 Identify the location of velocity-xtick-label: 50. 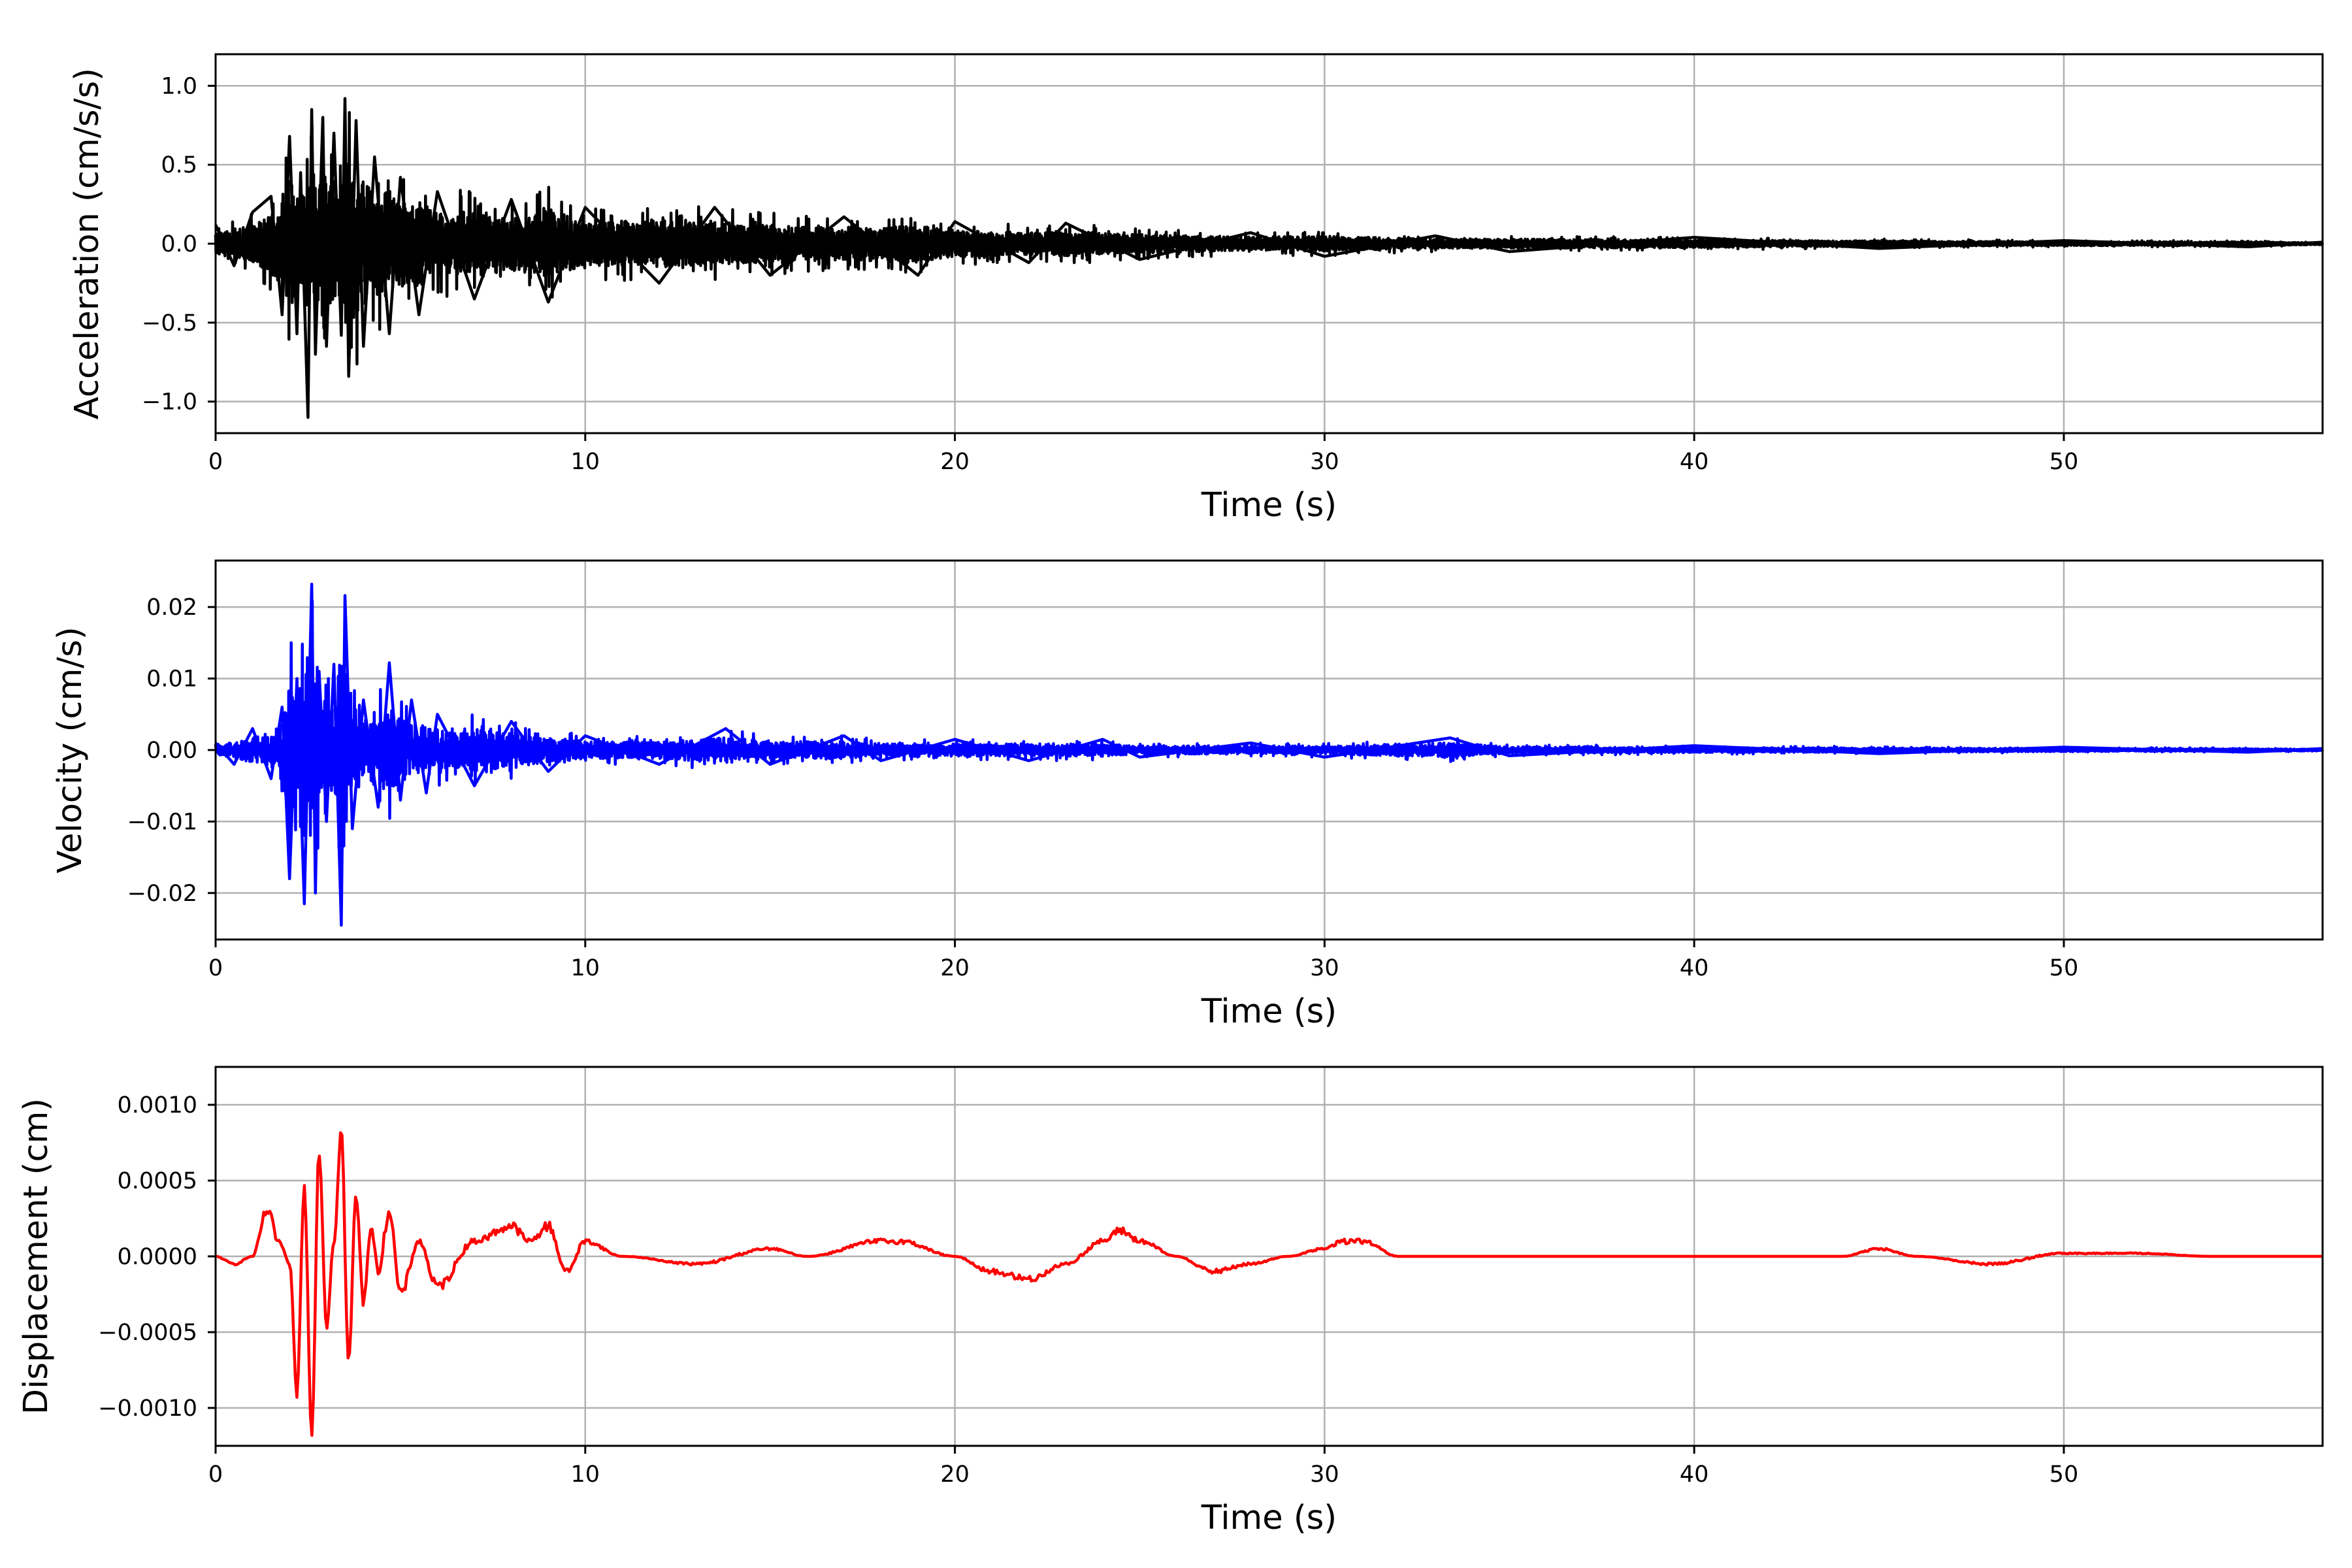
(2064, 968).